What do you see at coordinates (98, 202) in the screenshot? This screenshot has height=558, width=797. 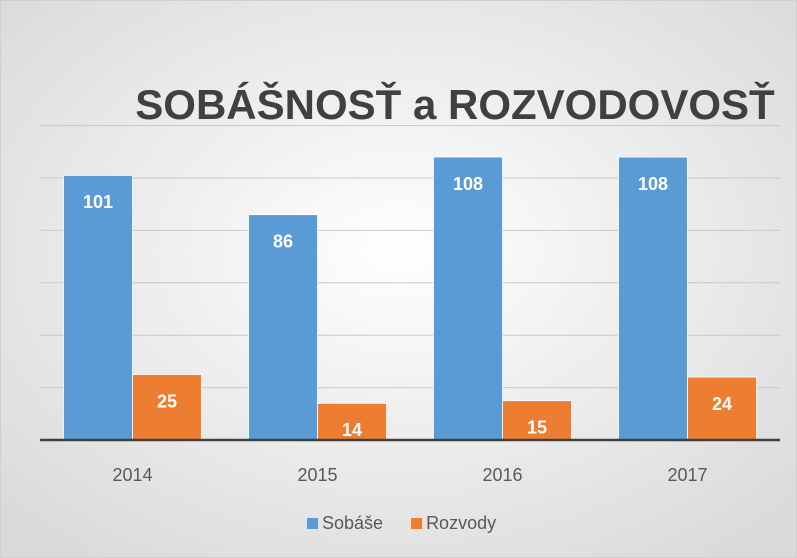 I see `data-label: 101` at bounding box center [98, 202].